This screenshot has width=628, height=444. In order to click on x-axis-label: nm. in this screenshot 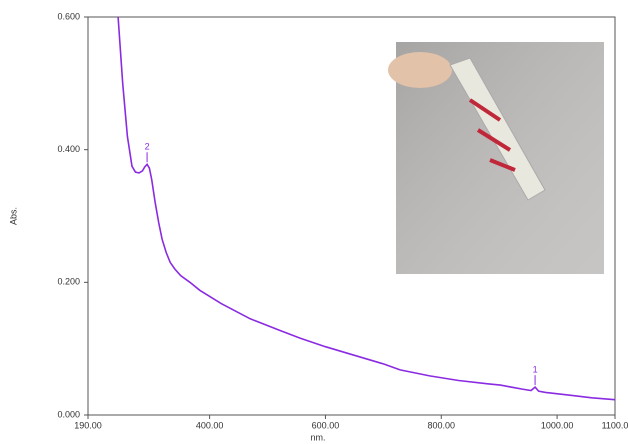, I will do `click(317, 437)`.